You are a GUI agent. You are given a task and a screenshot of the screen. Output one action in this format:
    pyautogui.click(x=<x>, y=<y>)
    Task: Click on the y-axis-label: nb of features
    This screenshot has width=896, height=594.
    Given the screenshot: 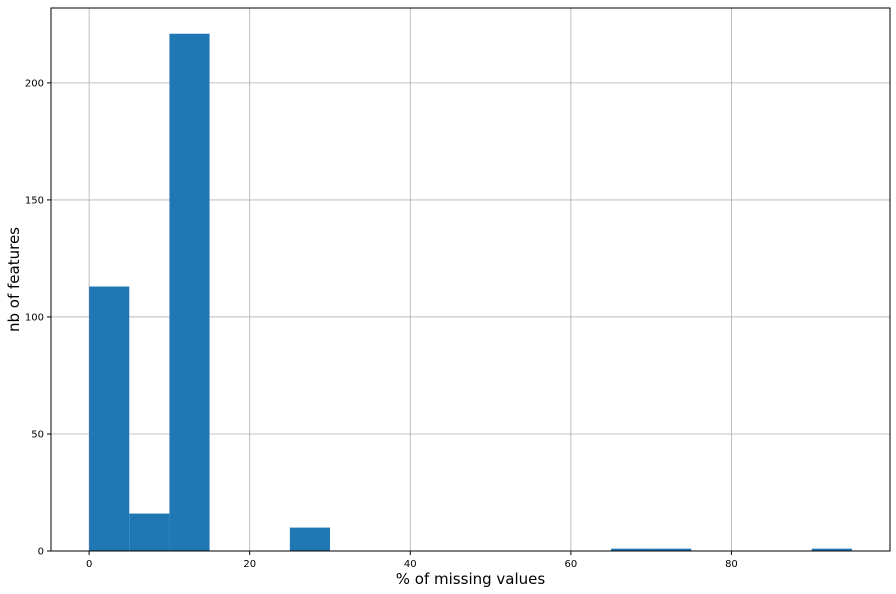 What is the action you would take?
    pyautogui.click(x=14, y=279)
    